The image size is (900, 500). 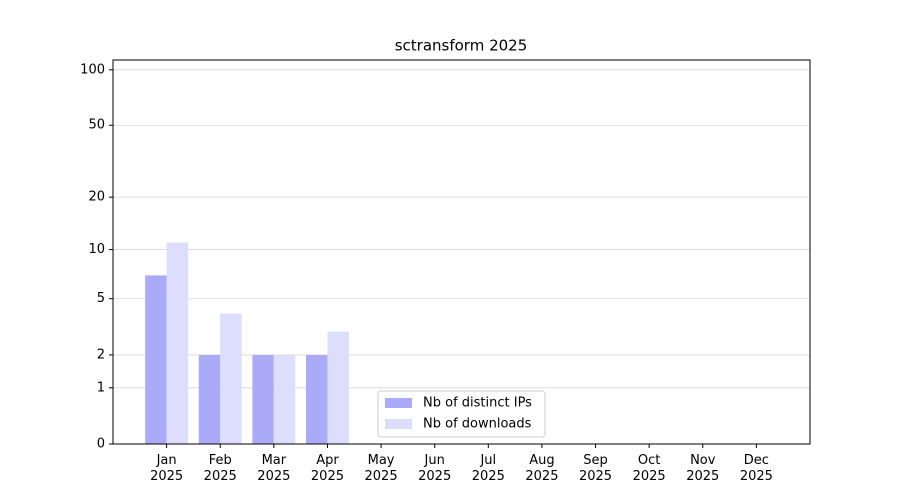 I want to click on x-tick-label: Sep 2025, so click(x=595, y=468).